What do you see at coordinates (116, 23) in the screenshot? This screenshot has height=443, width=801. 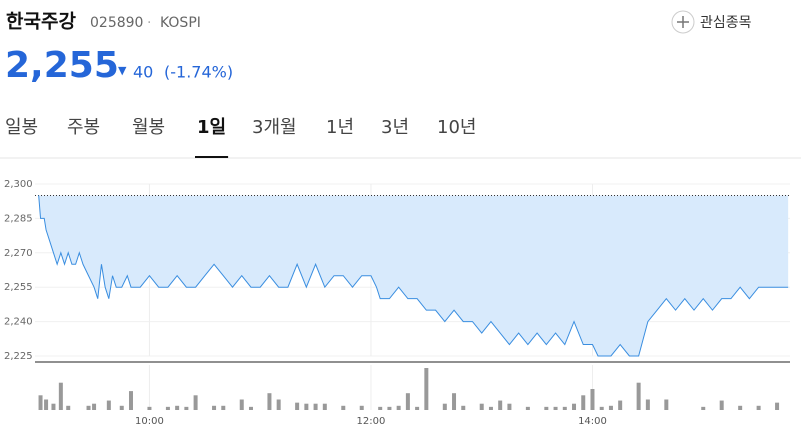 I see `stock-code: 025890` at bounding box center [116, 23].